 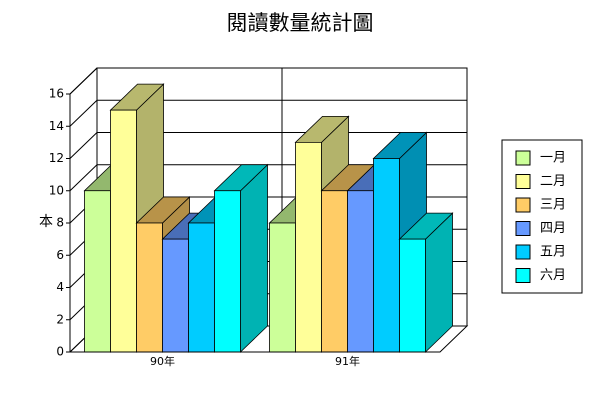 I want to click on legend-label: 一月, so click(x=553, y=158).